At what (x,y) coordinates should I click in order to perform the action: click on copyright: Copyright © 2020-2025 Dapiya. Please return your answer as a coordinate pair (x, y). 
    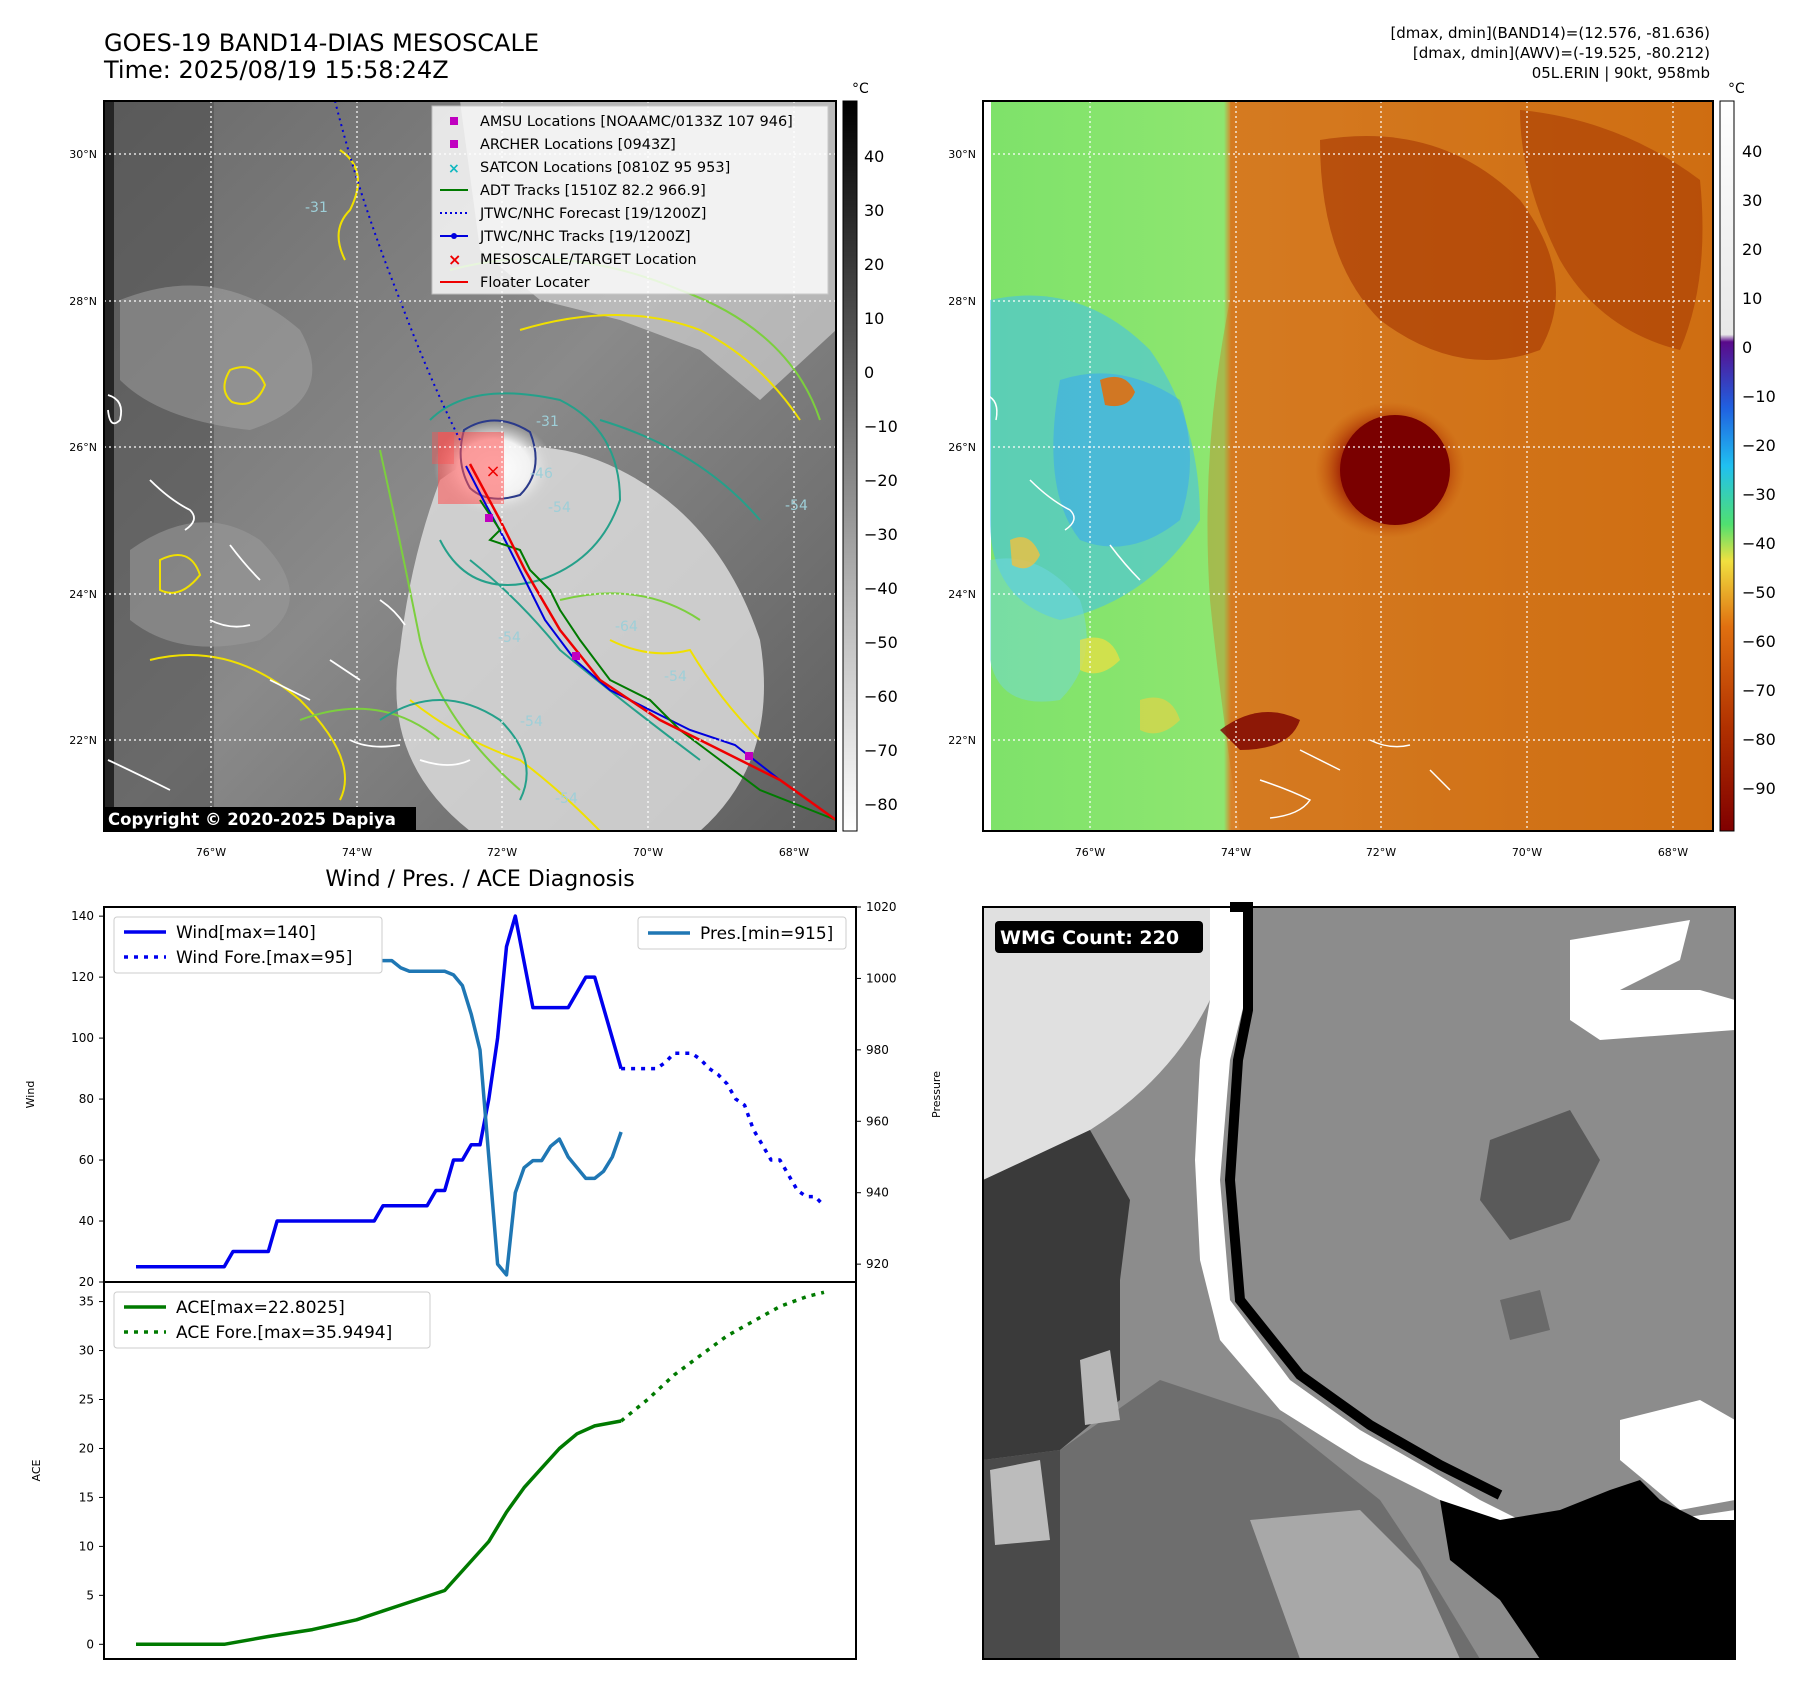
    Looking at the image, I should click on (252, 819).